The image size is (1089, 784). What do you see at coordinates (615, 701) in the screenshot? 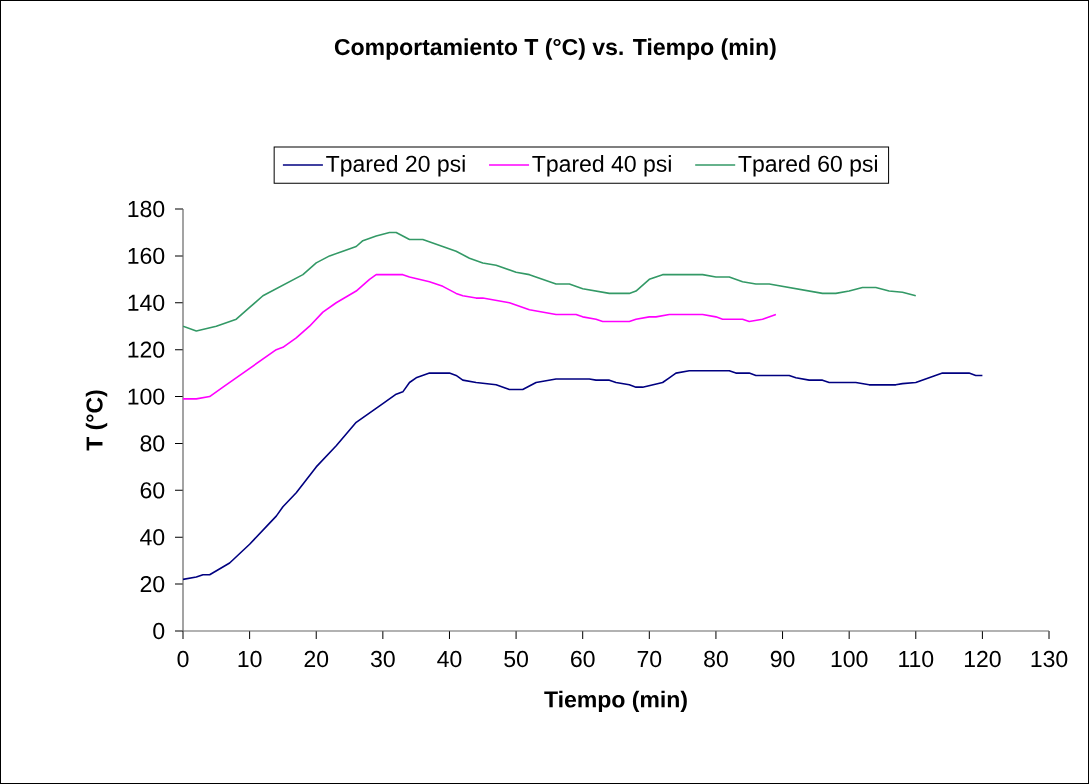
I see `x-axis-title: Tiempo (min)` at bounding box center [615, 701].